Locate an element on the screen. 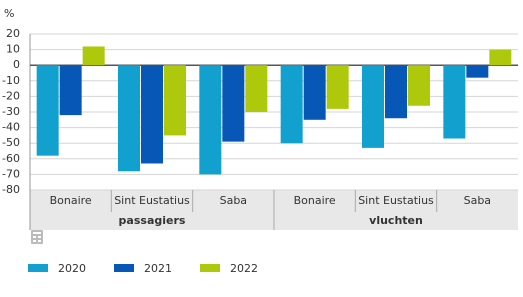  y-tick-label: -70 is located at coordinates (11, 173).